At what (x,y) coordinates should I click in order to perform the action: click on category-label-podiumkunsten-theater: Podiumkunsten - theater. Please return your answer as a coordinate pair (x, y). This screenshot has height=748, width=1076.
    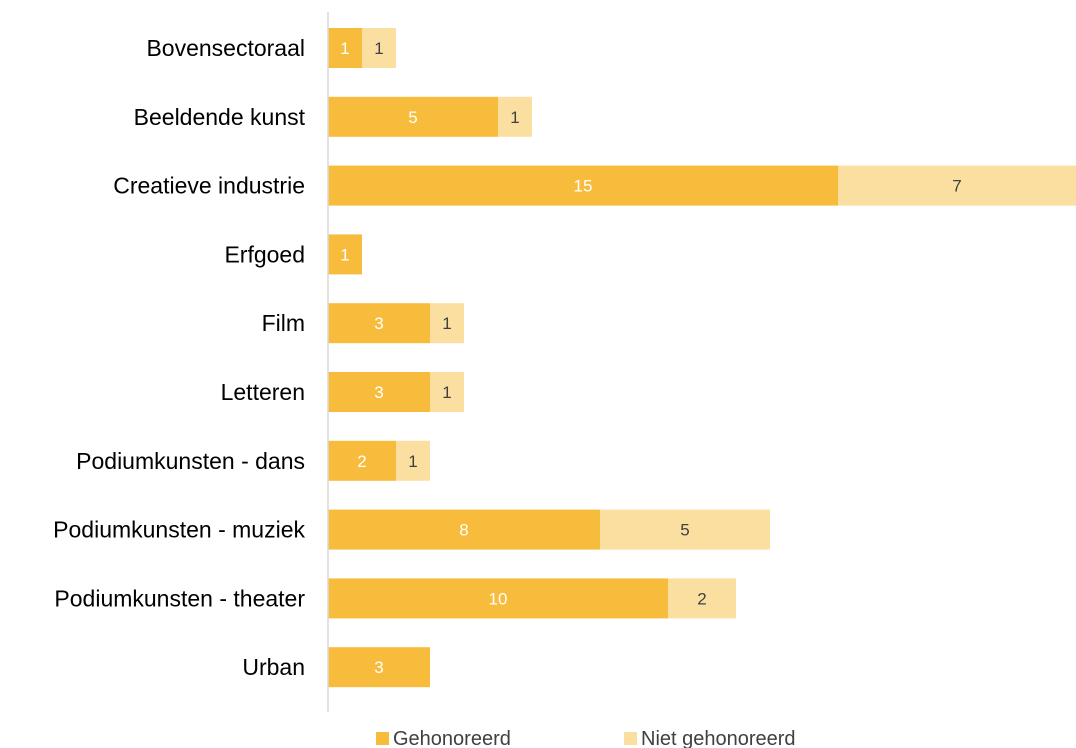
    Looking at the image, I should click on (179, 598).